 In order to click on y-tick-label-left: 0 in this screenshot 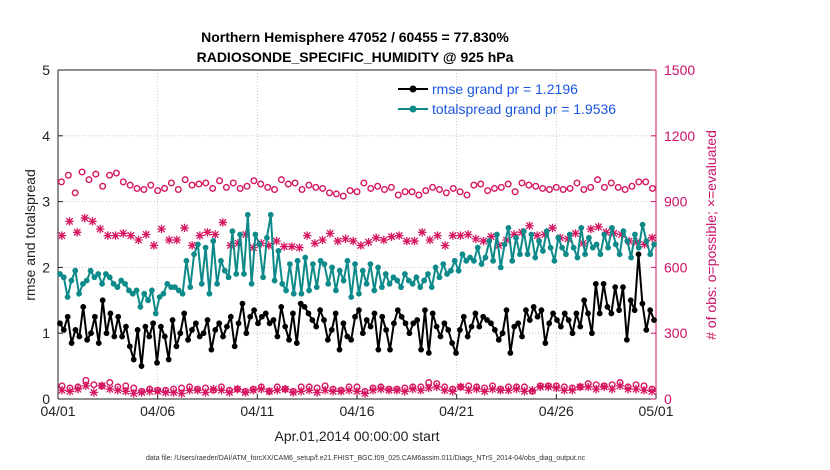, I will do `click(46, 399)`.